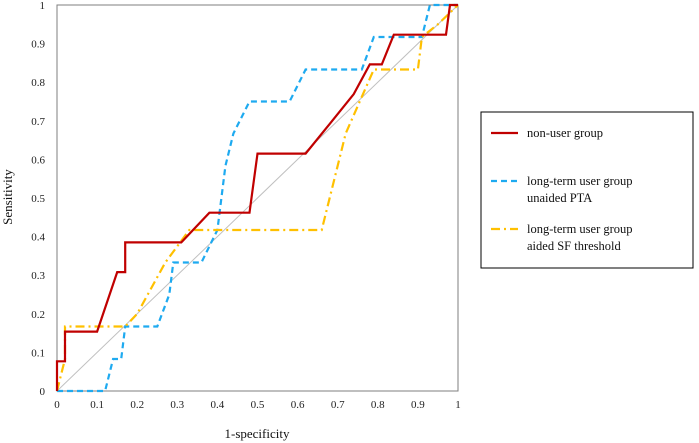 This screenshot has height=443, width=699. What do you see at coordinates (38, 276) in the screenshot?
I see `y-tick-label: 0.3` at bounding box center [38, 276].